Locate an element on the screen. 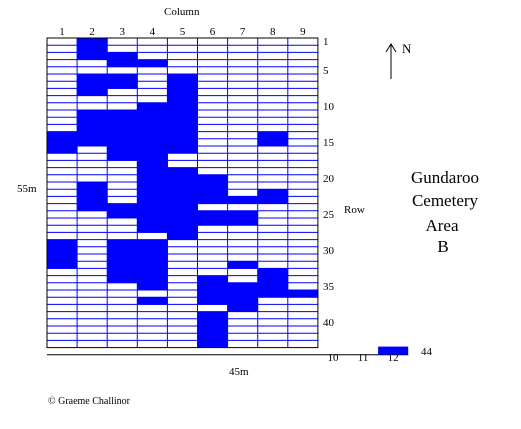  extra-column-number: 10 is located at coordinates (333, 358).